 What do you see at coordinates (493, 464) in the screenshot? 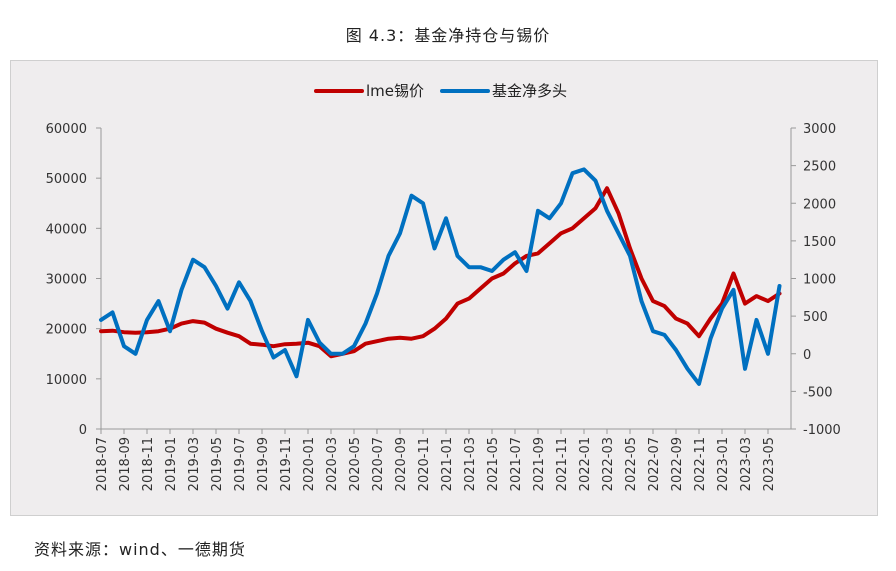
I see `x-tick-label: 2021-05` at bounding box center [493, 464].